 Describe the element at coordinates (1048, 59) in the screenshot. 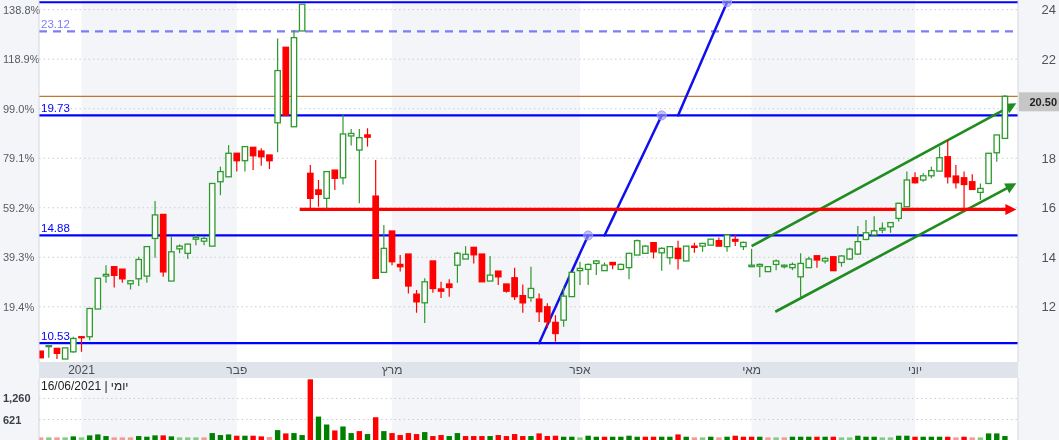

I see `y-tick-label: 22` at that location.